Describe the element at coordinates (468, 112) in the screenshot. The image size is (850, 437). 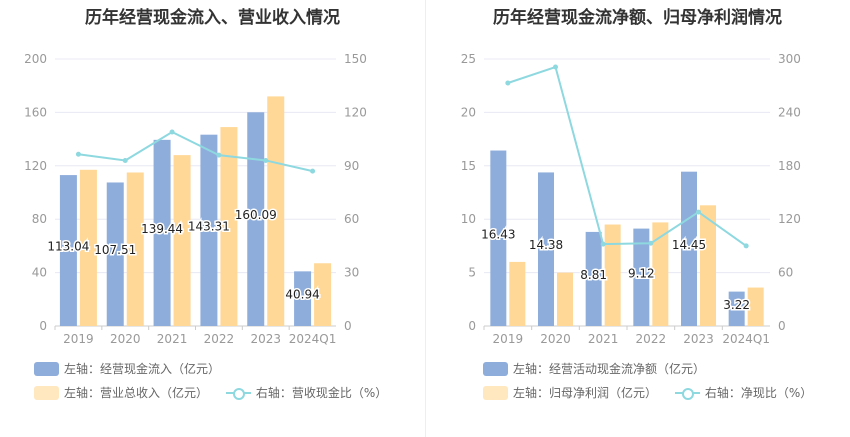
I see `left-axis-tick-label: 20` at that location.